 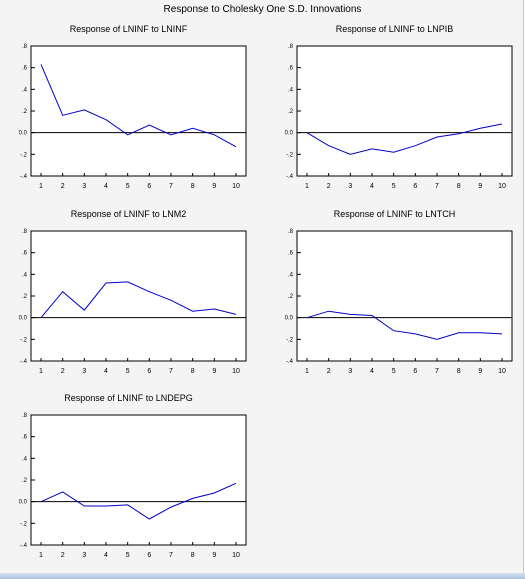 What do you see at coordinates (128, 398) in the screenshot?
I see `chart-title: Response of LNINF to LNDEPG` at bounding box center [128, 398].